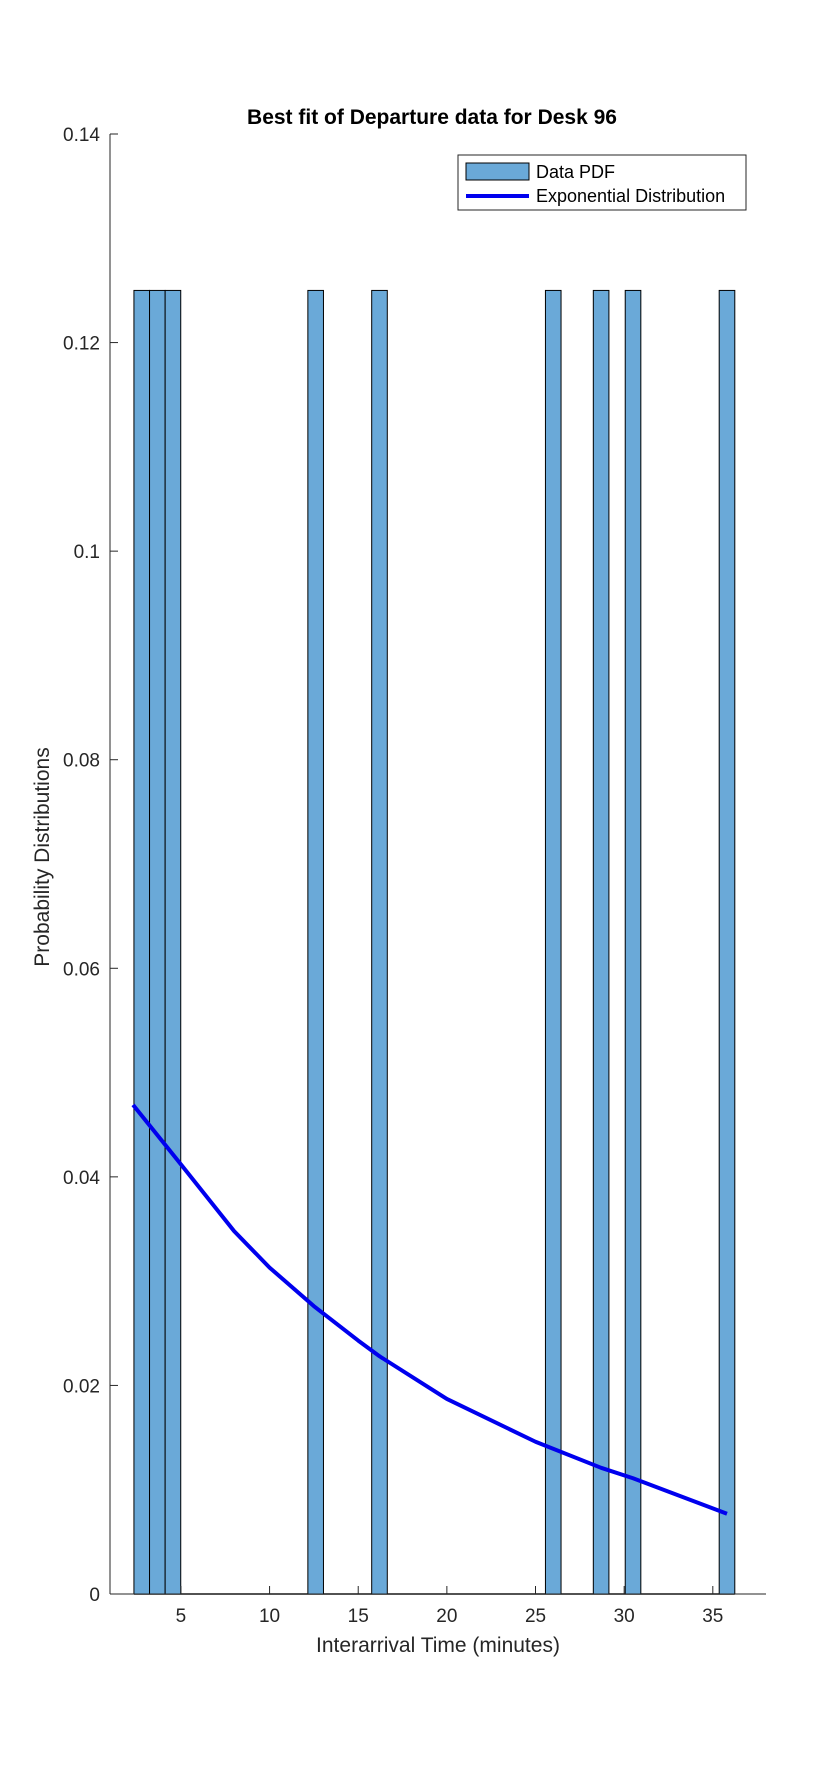 This screenshot has width=838, height=1769. Describe the element at coordinates (87, 552) in the screenshot. I see `y-tick-label: 0.1` at that location.